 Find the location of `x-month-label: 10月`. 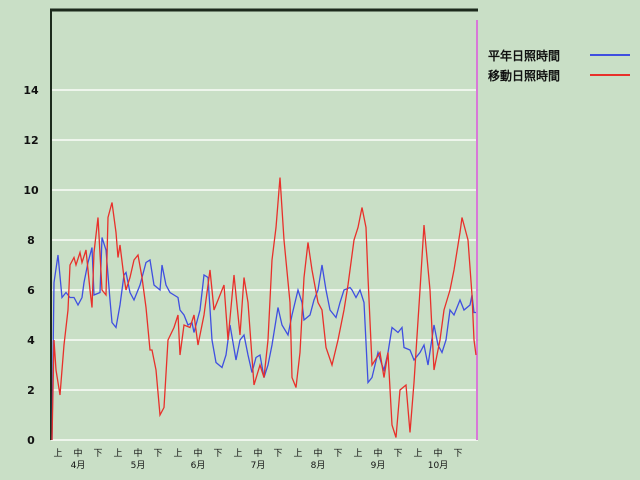

x-month-label: 10月 is located at coordinates (438, 465).